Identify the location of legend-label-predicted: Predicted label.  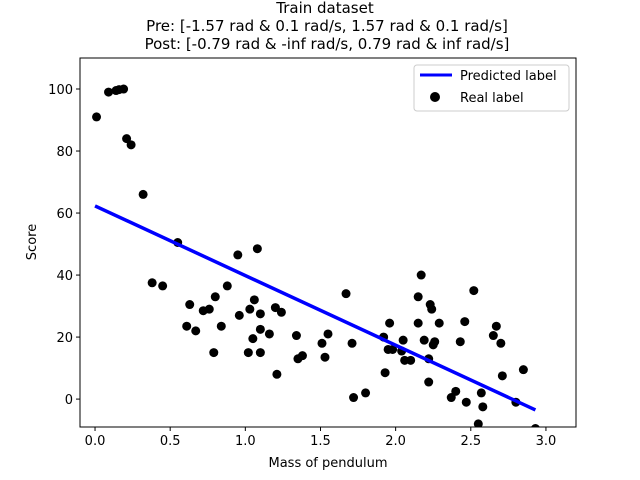
(508, 76).